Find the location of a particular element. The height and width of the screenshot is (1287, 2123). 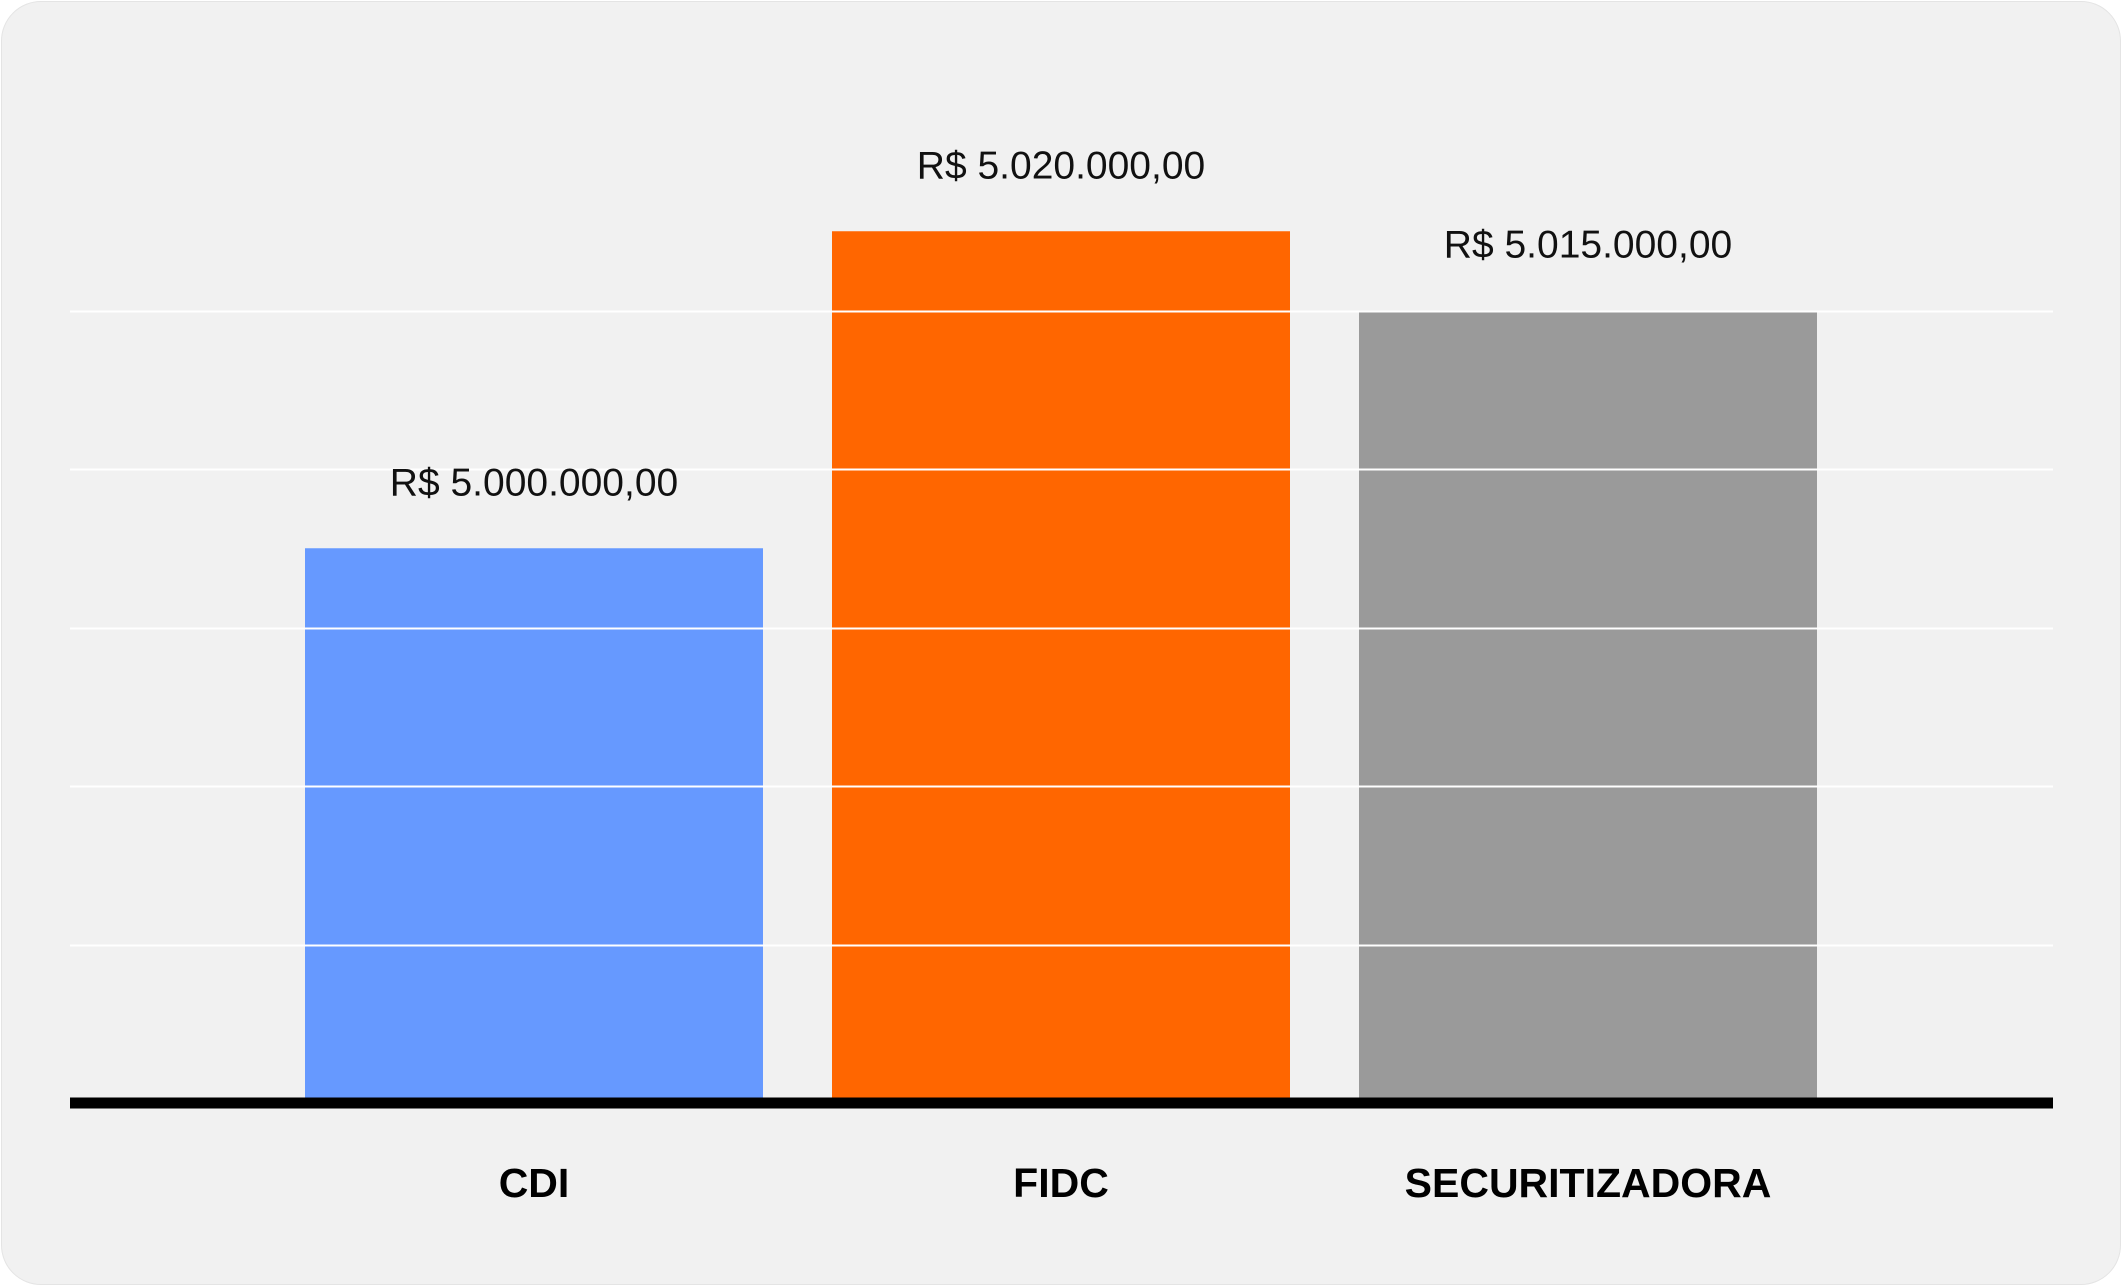

value-label-fidc: R$ 5.020.000,00 is located at coordinates (1061, 165).